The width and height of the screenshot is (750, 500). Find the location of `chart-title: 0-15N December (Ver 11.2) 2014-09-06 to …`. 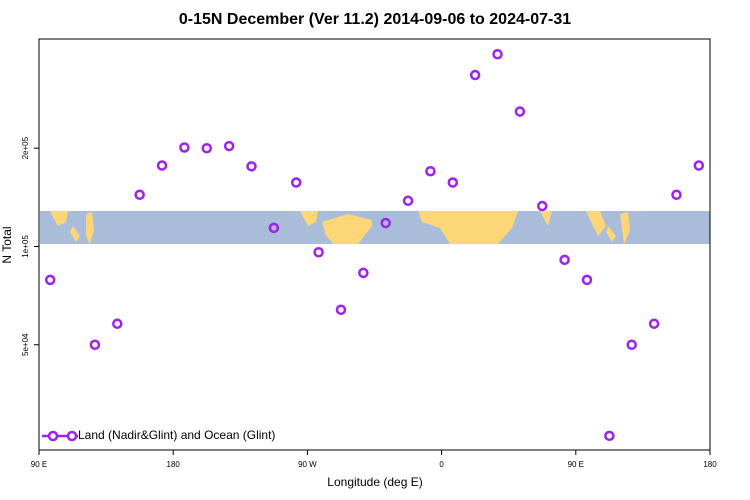

chart-title: 0-15N December (Ver 11.2) 2014-09-06 to … is located at coordinates (375, 19).